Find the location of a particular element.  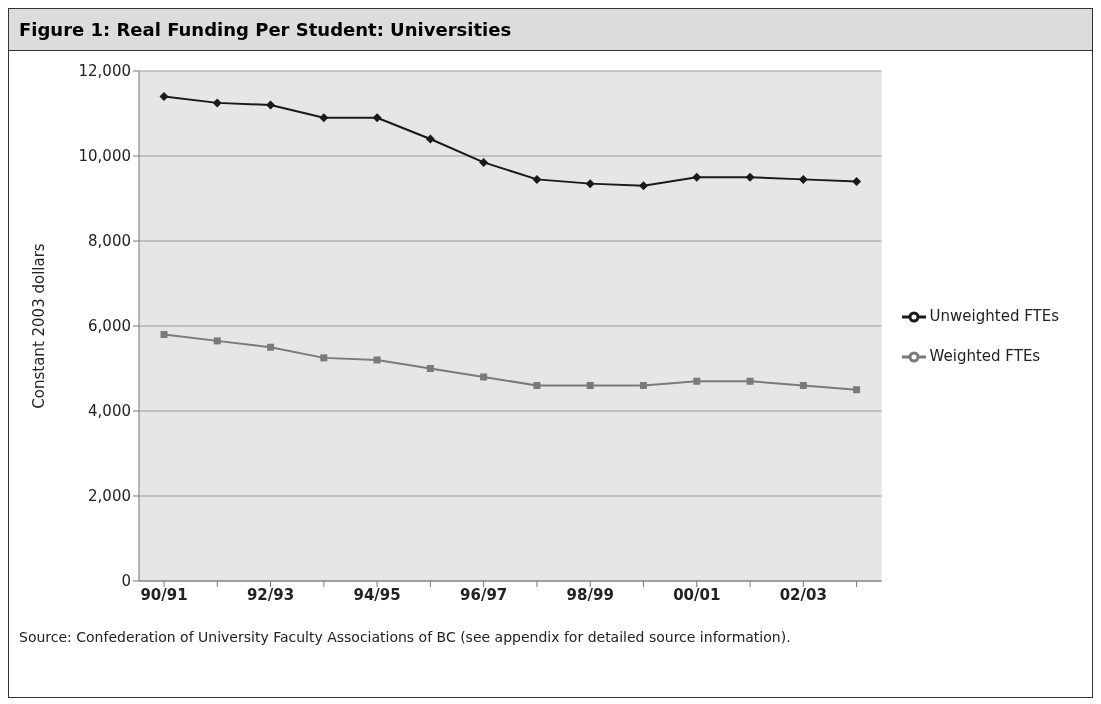

y-tick-label: 4,000 is located at coordinates (109, 411).